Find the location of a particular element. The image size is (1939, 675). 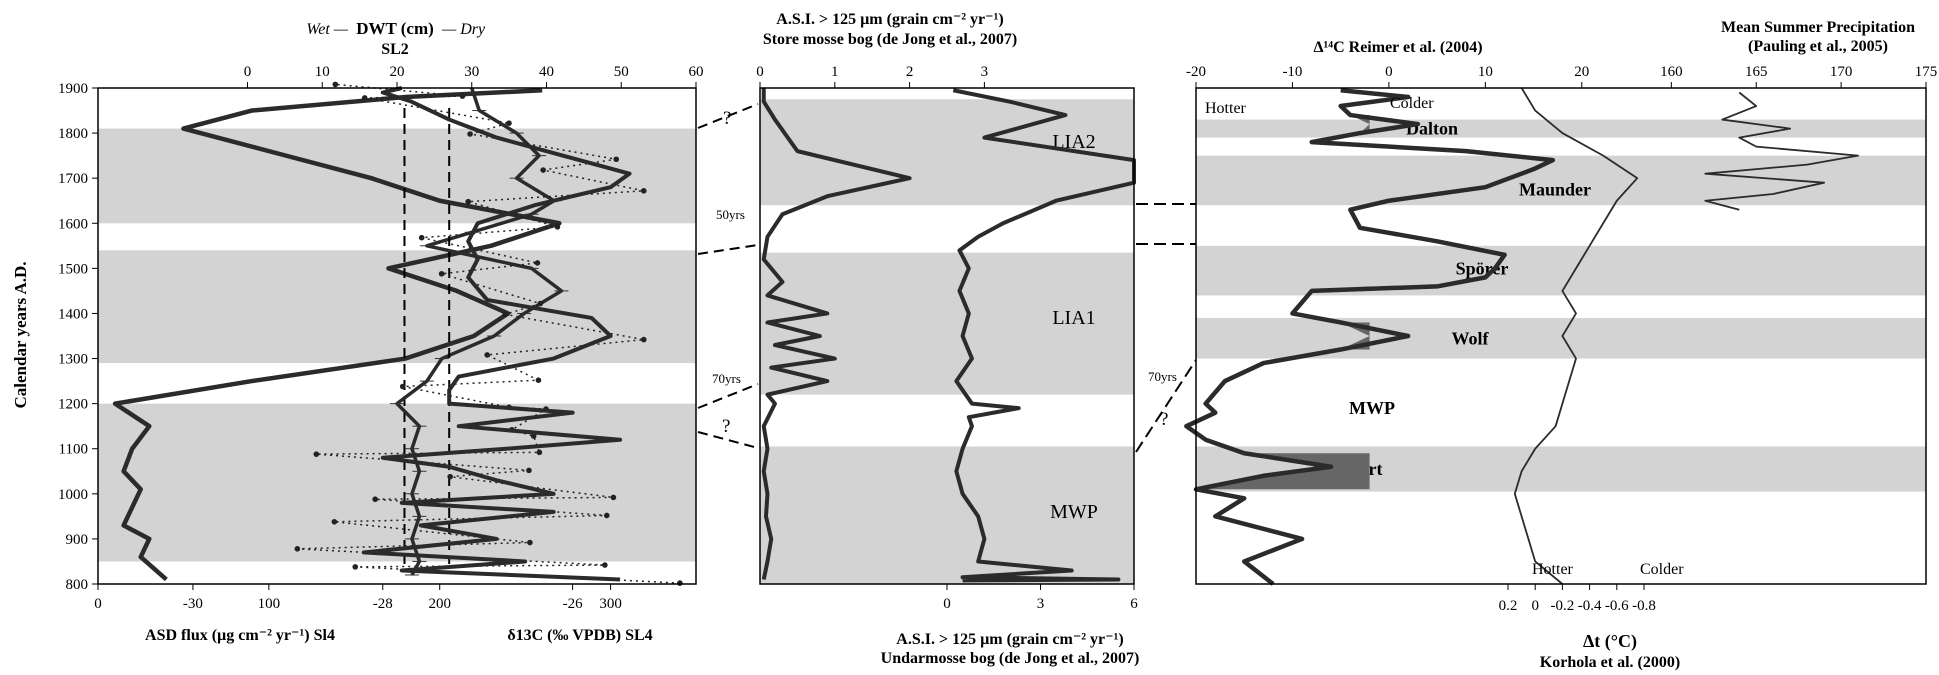

y-tick-label-1400: 1400 is located at coordinates (73, 314).